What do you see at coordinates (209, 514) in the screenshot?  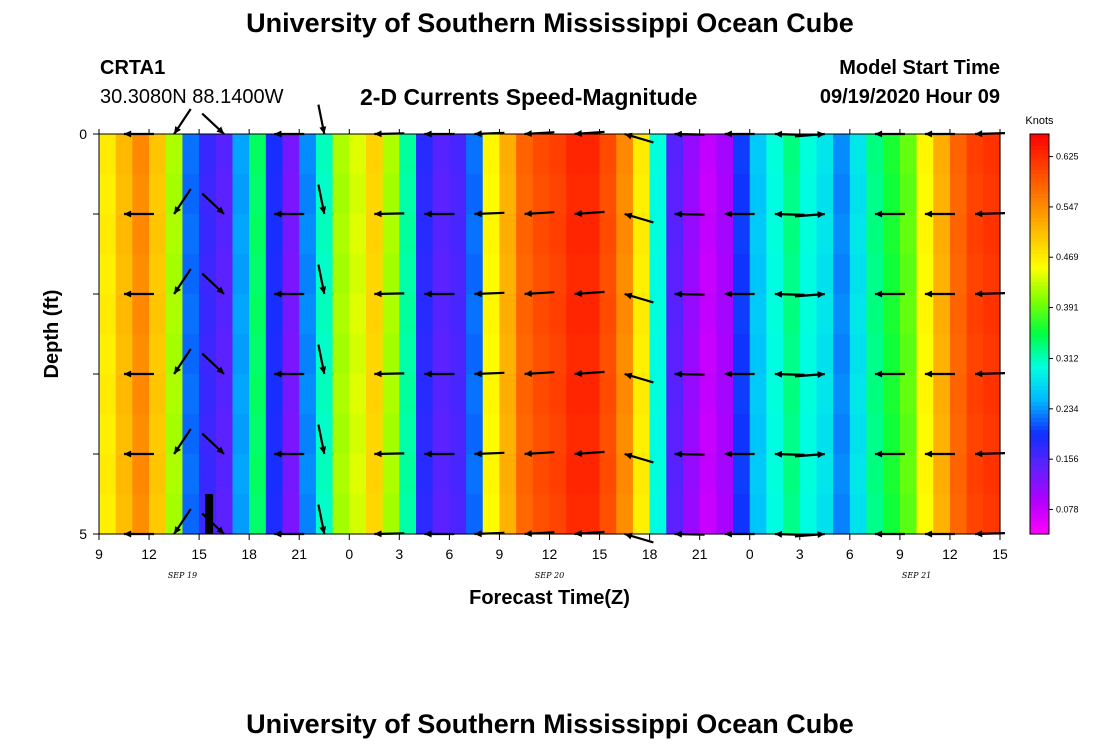 I see `current-time-marker` at bounding box center [209, 514].